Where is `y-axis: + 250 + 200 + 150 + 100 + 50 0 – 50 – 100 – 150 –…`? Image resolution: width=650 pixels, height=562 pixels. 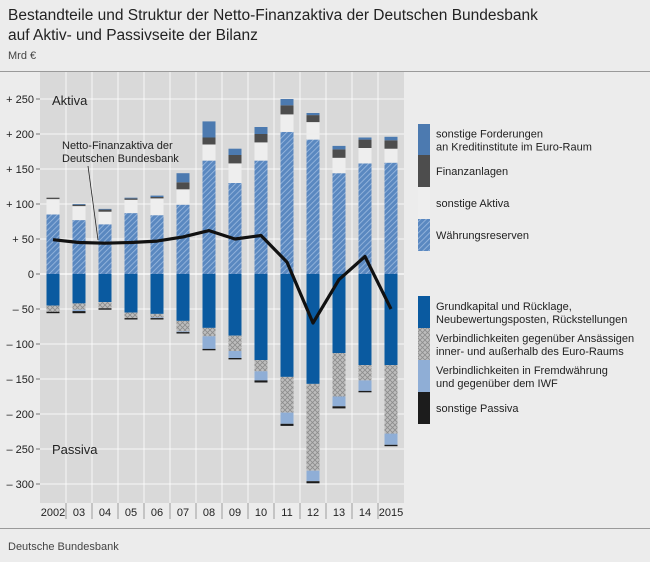 y-axis: + 250 + 200 + 150 + 100 + 50 0 – 50 – 100 – 150 –… is located at coordinates (23, 292).